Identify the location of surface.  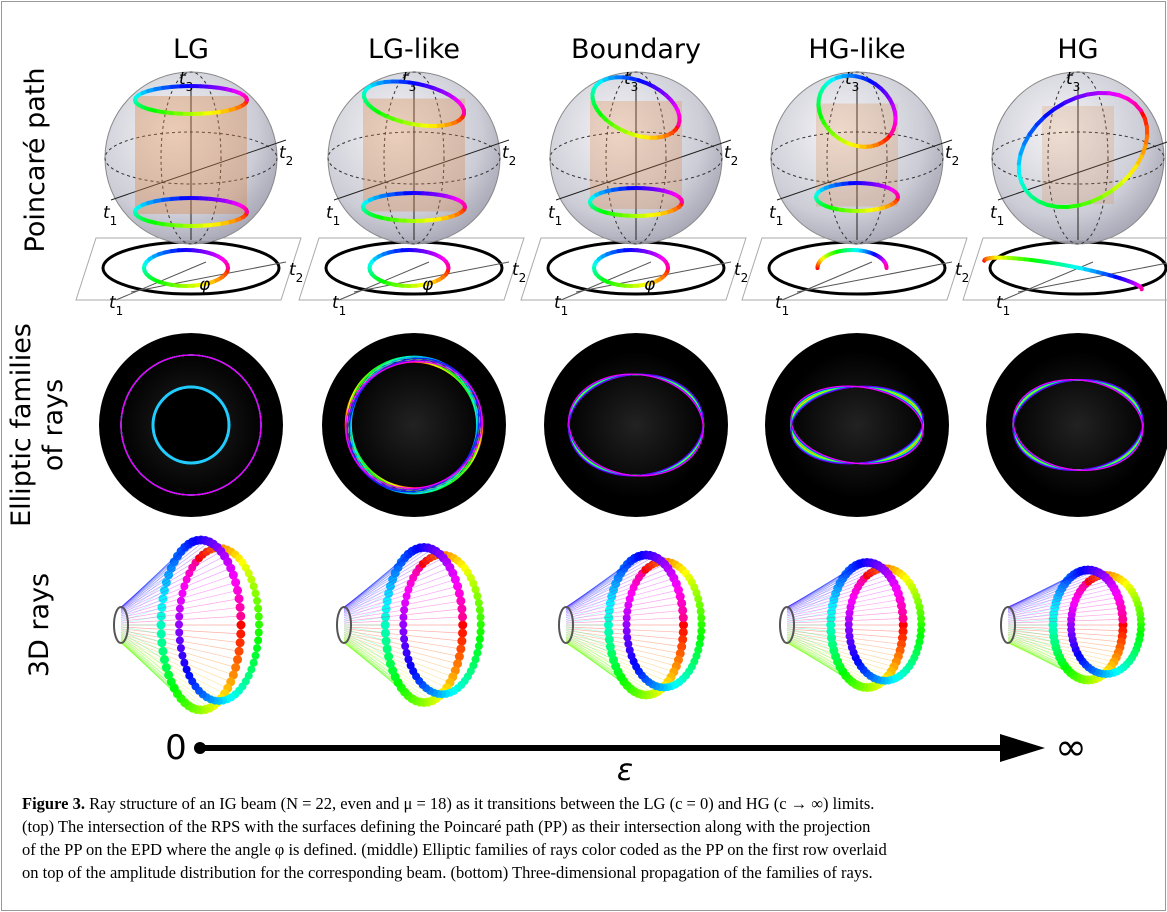
(857, 155).